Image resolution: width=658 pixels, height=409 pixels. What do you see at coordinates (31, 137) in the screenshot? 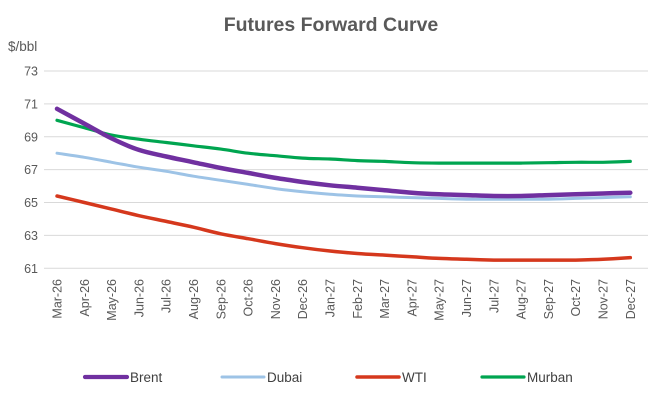
I see `y-tick-label: 69` at bounding box center [31, 137].